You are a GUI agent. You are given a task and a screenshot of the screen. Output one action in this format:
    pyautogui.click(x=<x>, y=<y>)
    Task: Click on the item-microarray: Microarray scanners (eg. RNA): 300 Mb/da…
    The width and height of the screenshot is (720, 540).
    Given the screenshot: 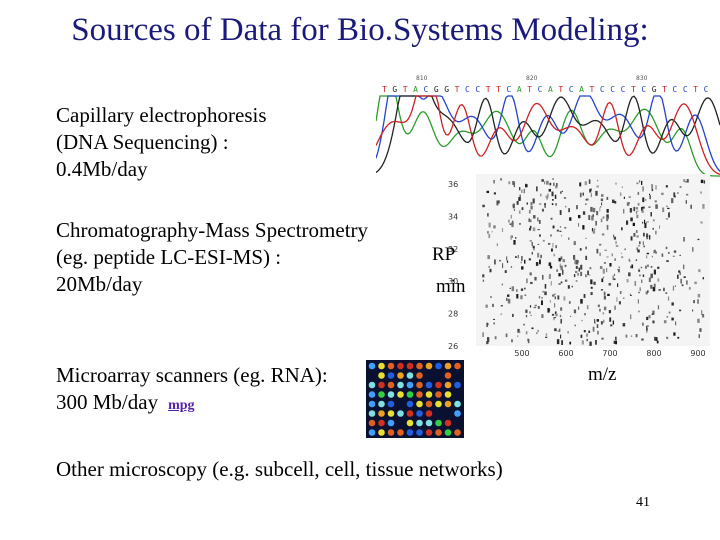 What is the action you would take?
    pyautogui.click(x=192, y=390)
    